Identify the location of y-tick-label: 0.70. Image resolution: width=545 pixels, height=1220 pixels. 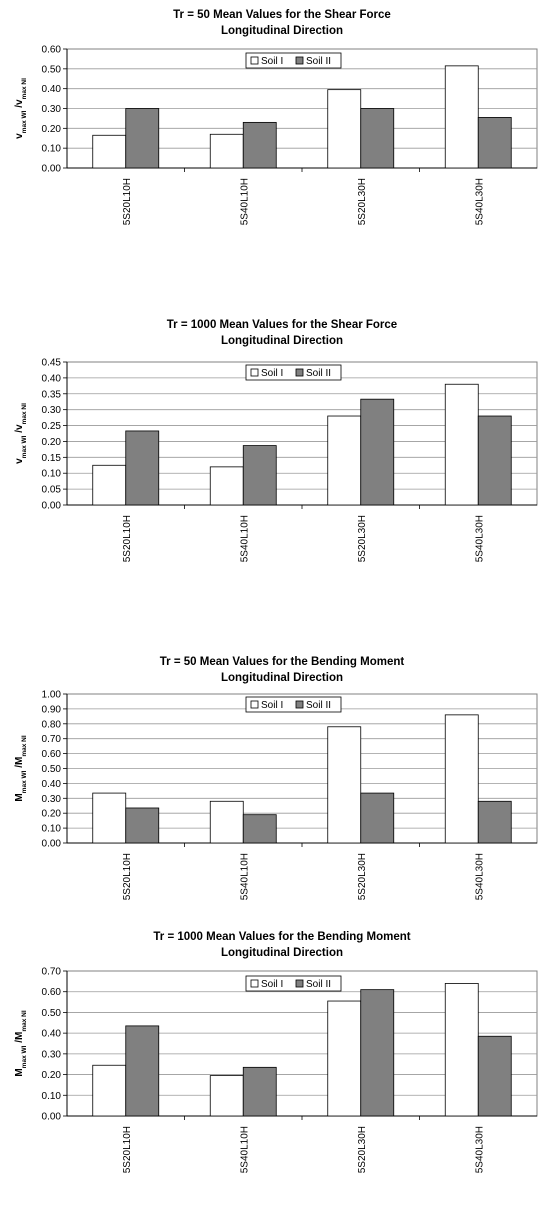
(52, 739).